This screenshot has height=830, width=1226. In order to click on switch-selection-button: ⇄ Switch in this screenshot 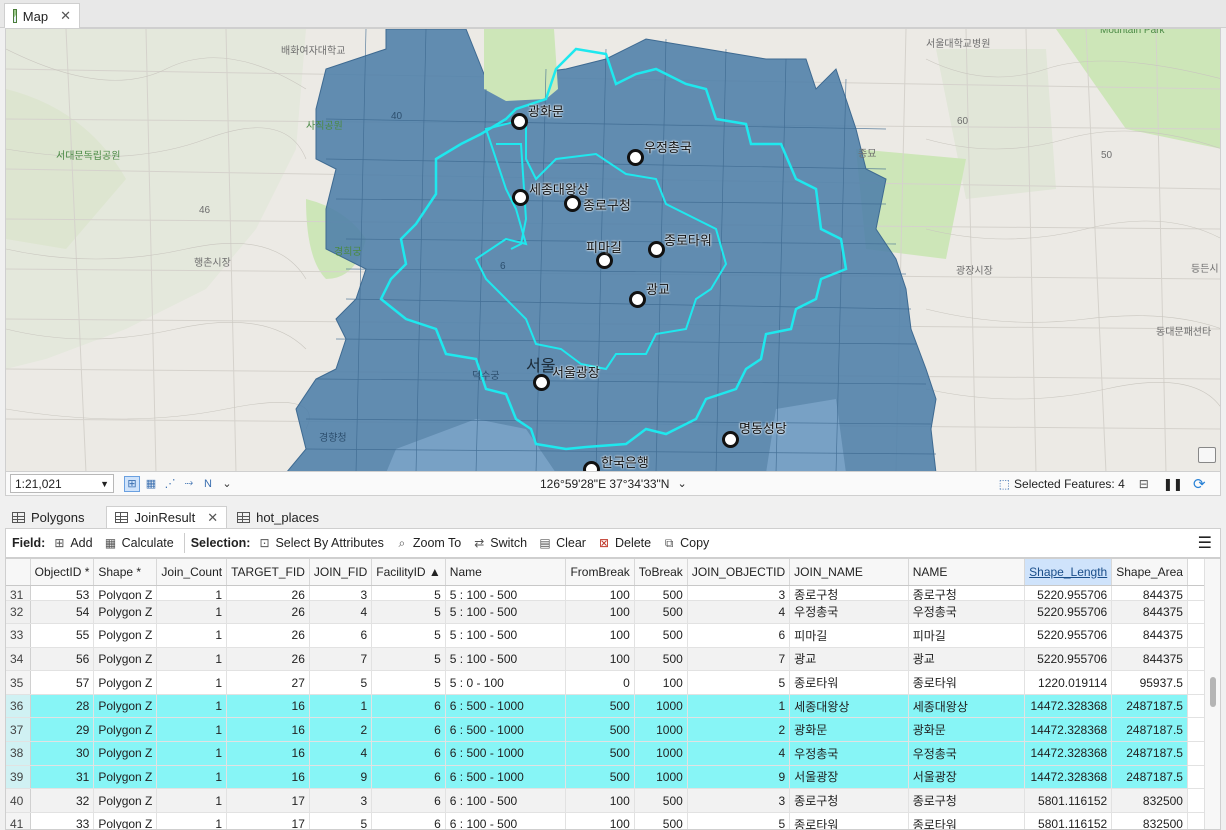, I will do `click(499, 543)`.